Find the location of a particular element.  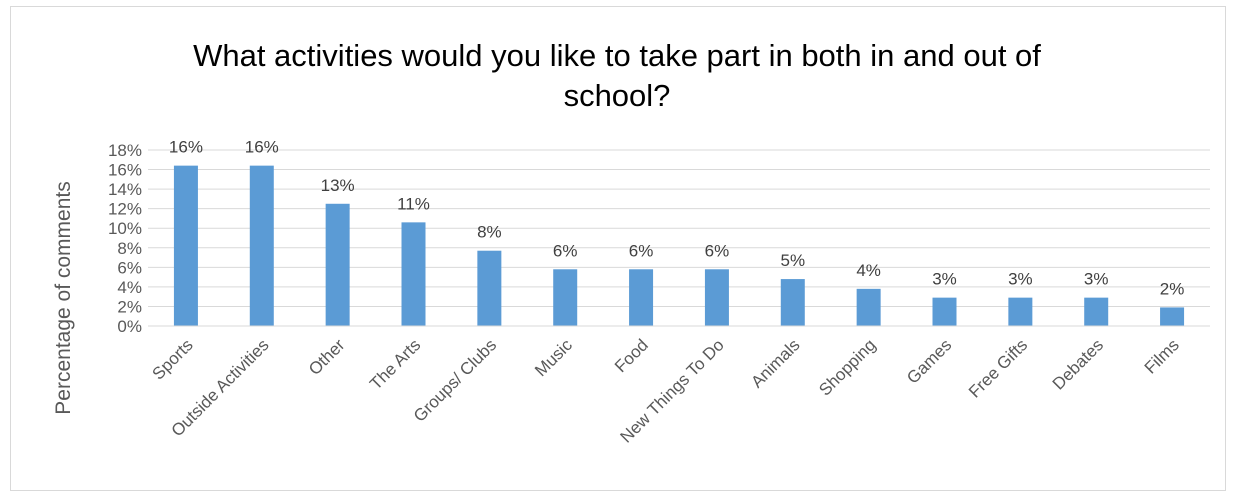

category-label: Sports is located at coordinates (173, 359).